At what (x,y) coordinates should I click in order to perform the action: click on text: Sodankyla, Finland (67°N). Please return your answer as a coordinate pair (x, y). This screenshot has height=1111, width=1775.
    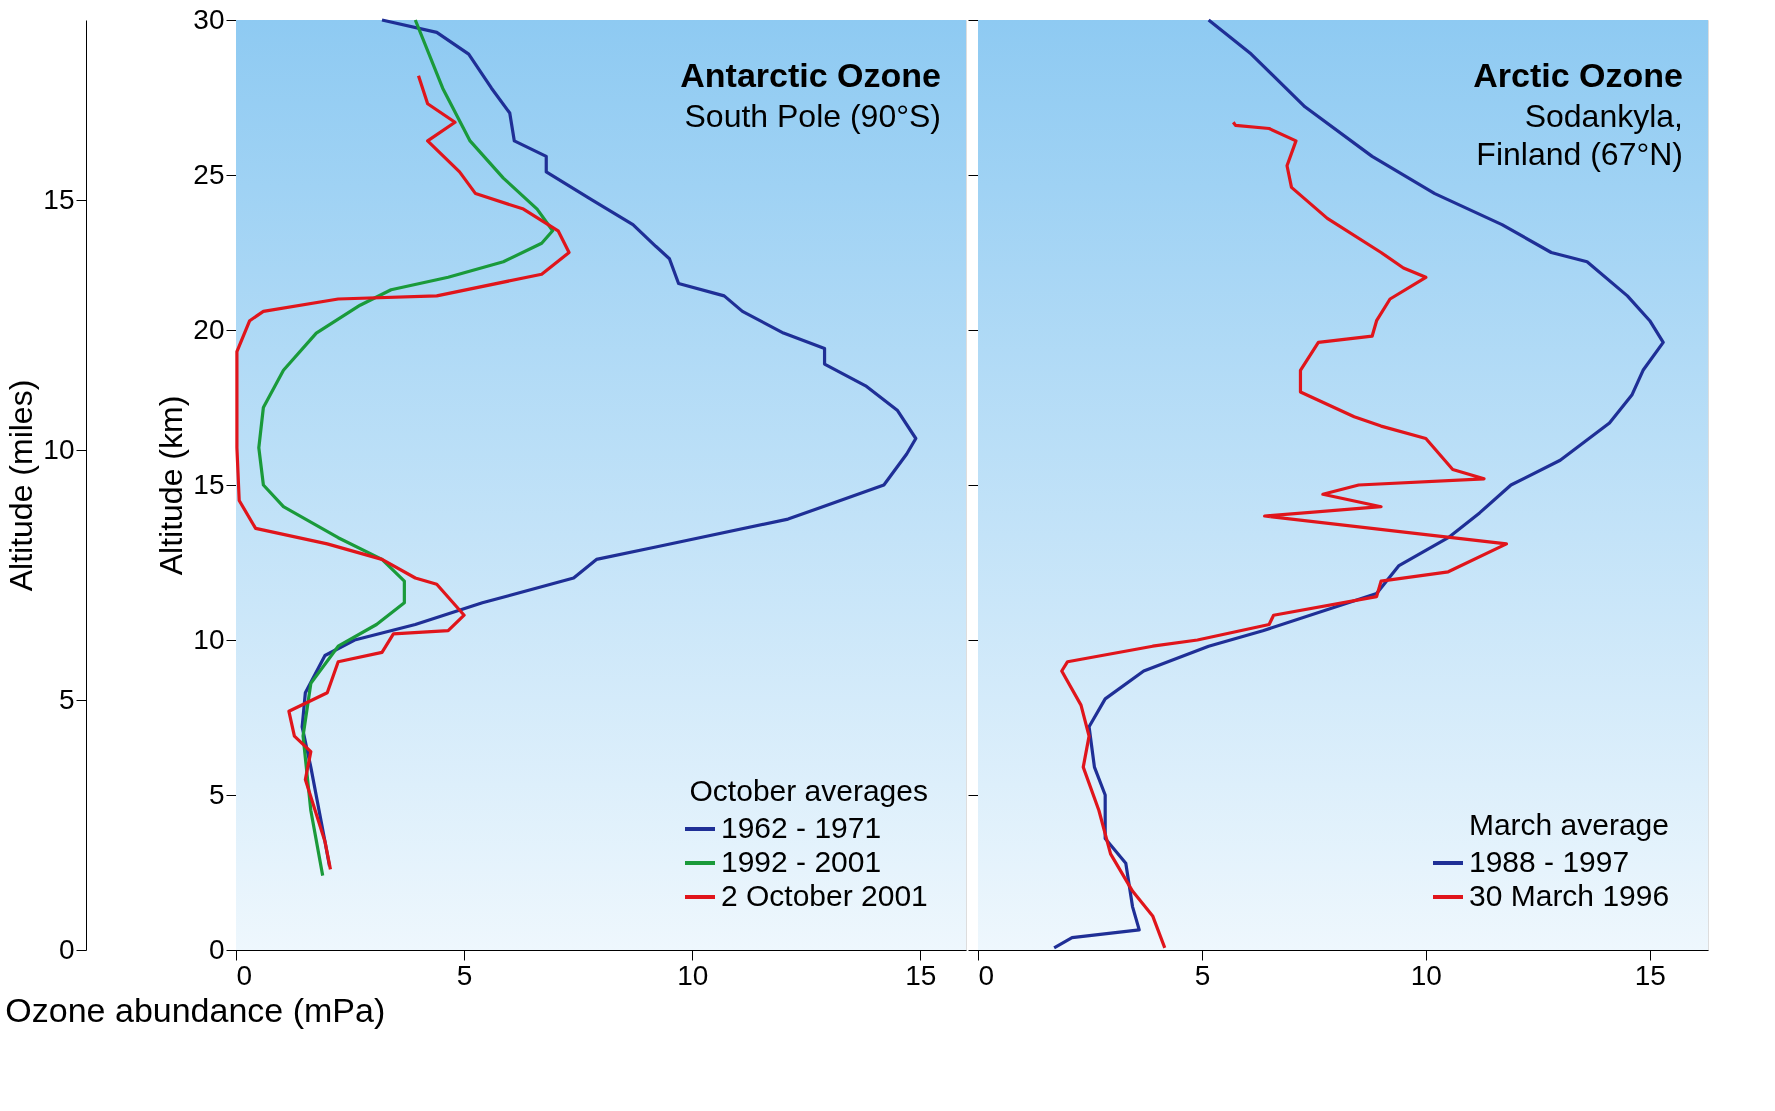
    Looking at the image, I should click on (1579, 135).